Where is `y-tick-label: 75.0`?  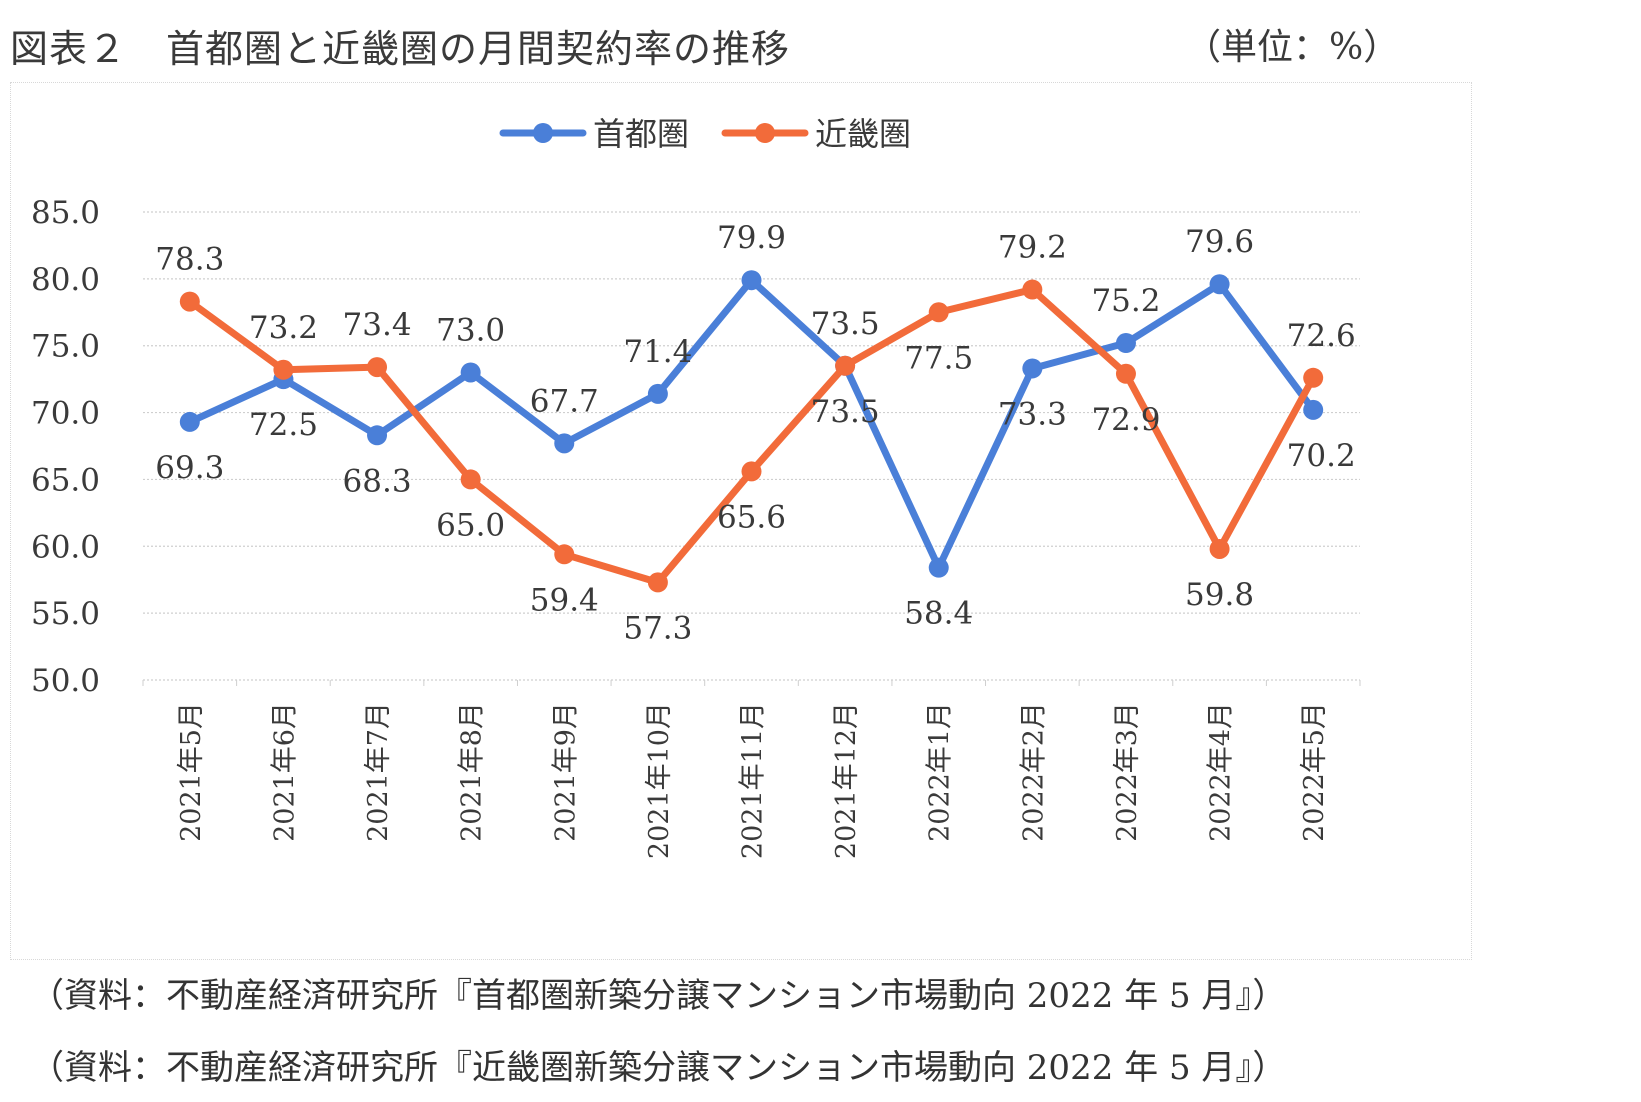 y-tick-label: 75.0 is located at coordinates (65, 347).